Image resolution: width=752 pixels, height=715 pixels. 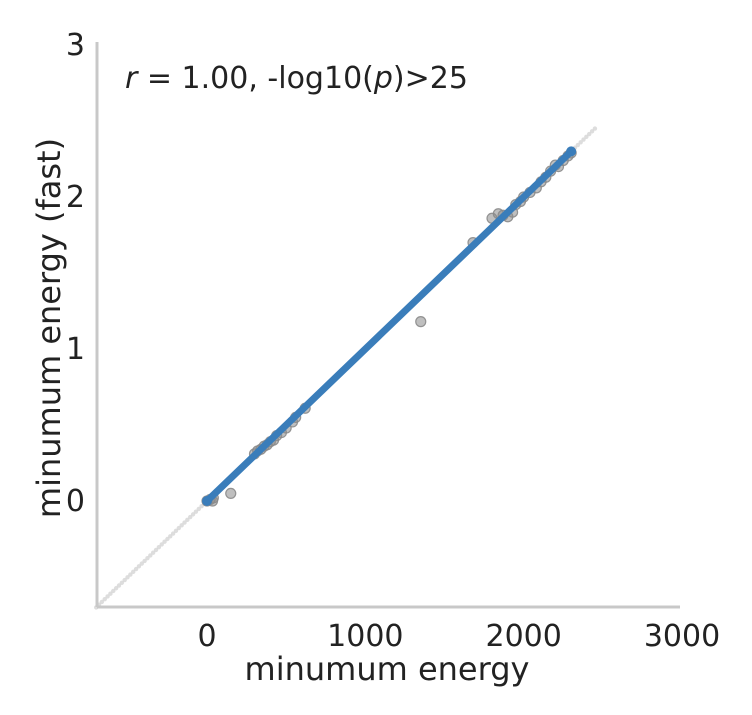 I want to click on correlation-annotation: r = 1.00, -log10(p)>25, so click(x=296, y=78).